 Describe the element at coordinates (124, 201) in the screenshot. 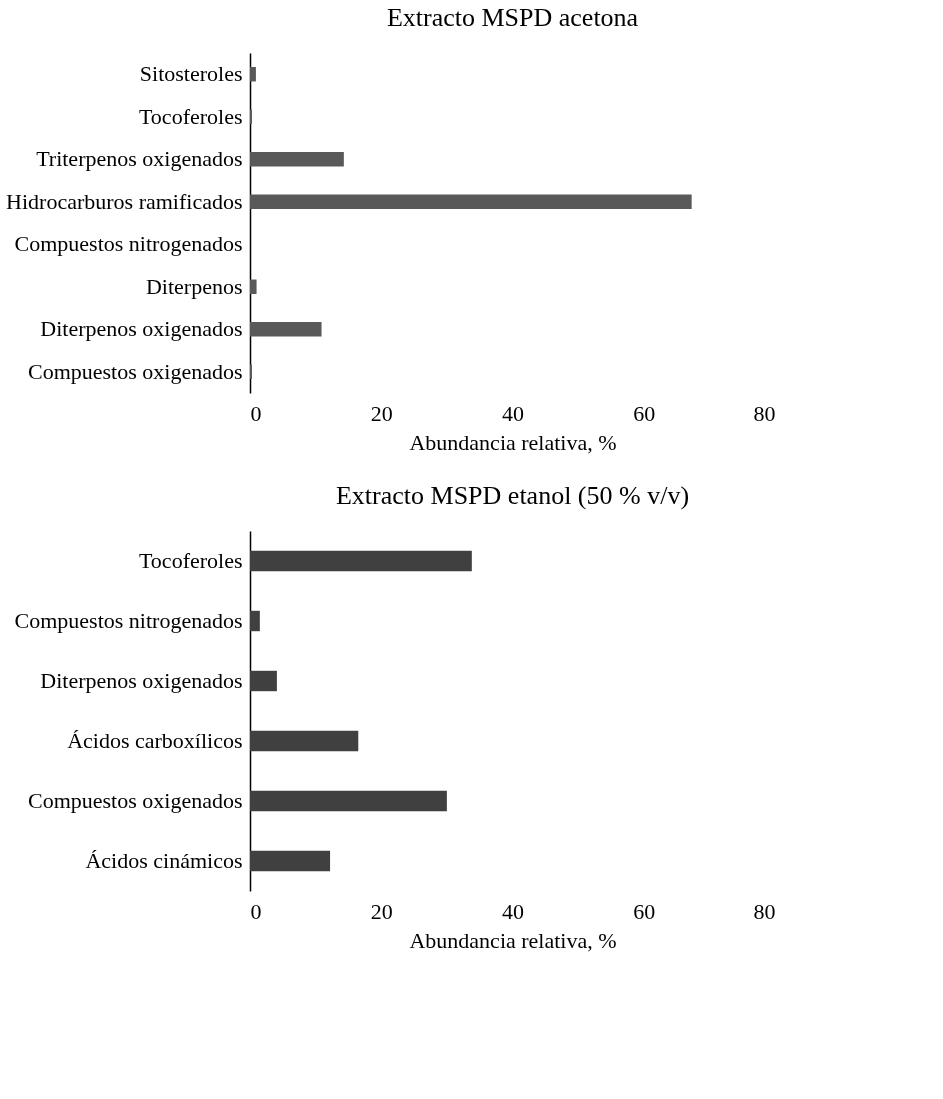

I see `y-tick-label: Hidrocarburos ramificados` at that location.